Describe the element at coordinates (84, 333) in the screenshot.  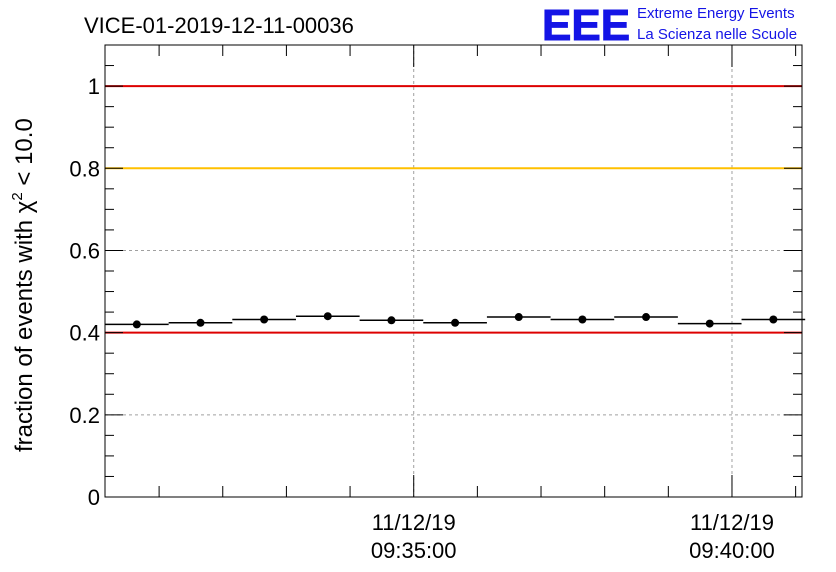
I see `y-tick-label: 0.4` at that location.